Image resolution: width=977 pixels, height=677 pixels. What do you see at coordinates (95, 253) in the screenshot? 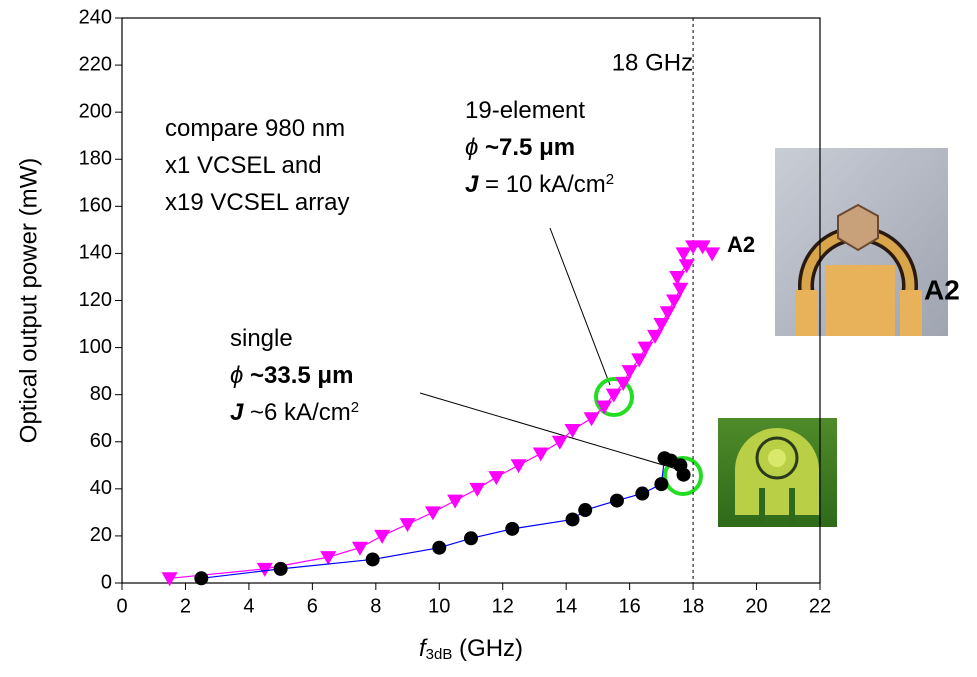
I see `y-tick-label: 140` at bounding box center [95, 253].